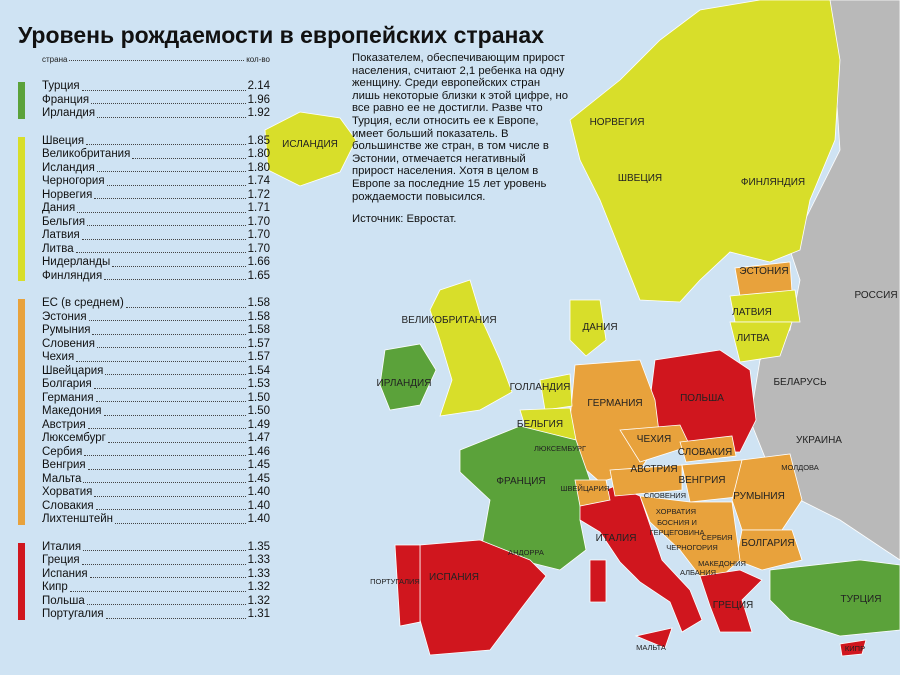 This screenshot has height=675, width=900. What do you see at coordinates (588, 328) in the screenshot?
I see `denmark` at bounding box center [588, 328].